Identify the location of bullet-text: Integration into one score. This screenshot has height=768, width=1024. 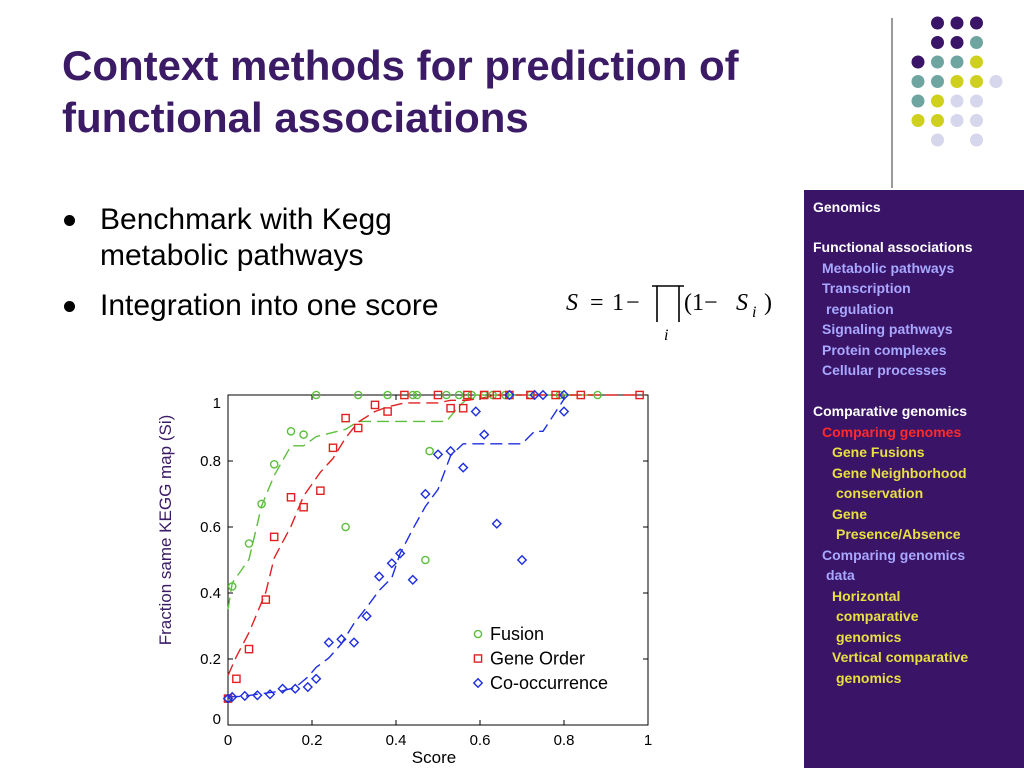
(269, 305).